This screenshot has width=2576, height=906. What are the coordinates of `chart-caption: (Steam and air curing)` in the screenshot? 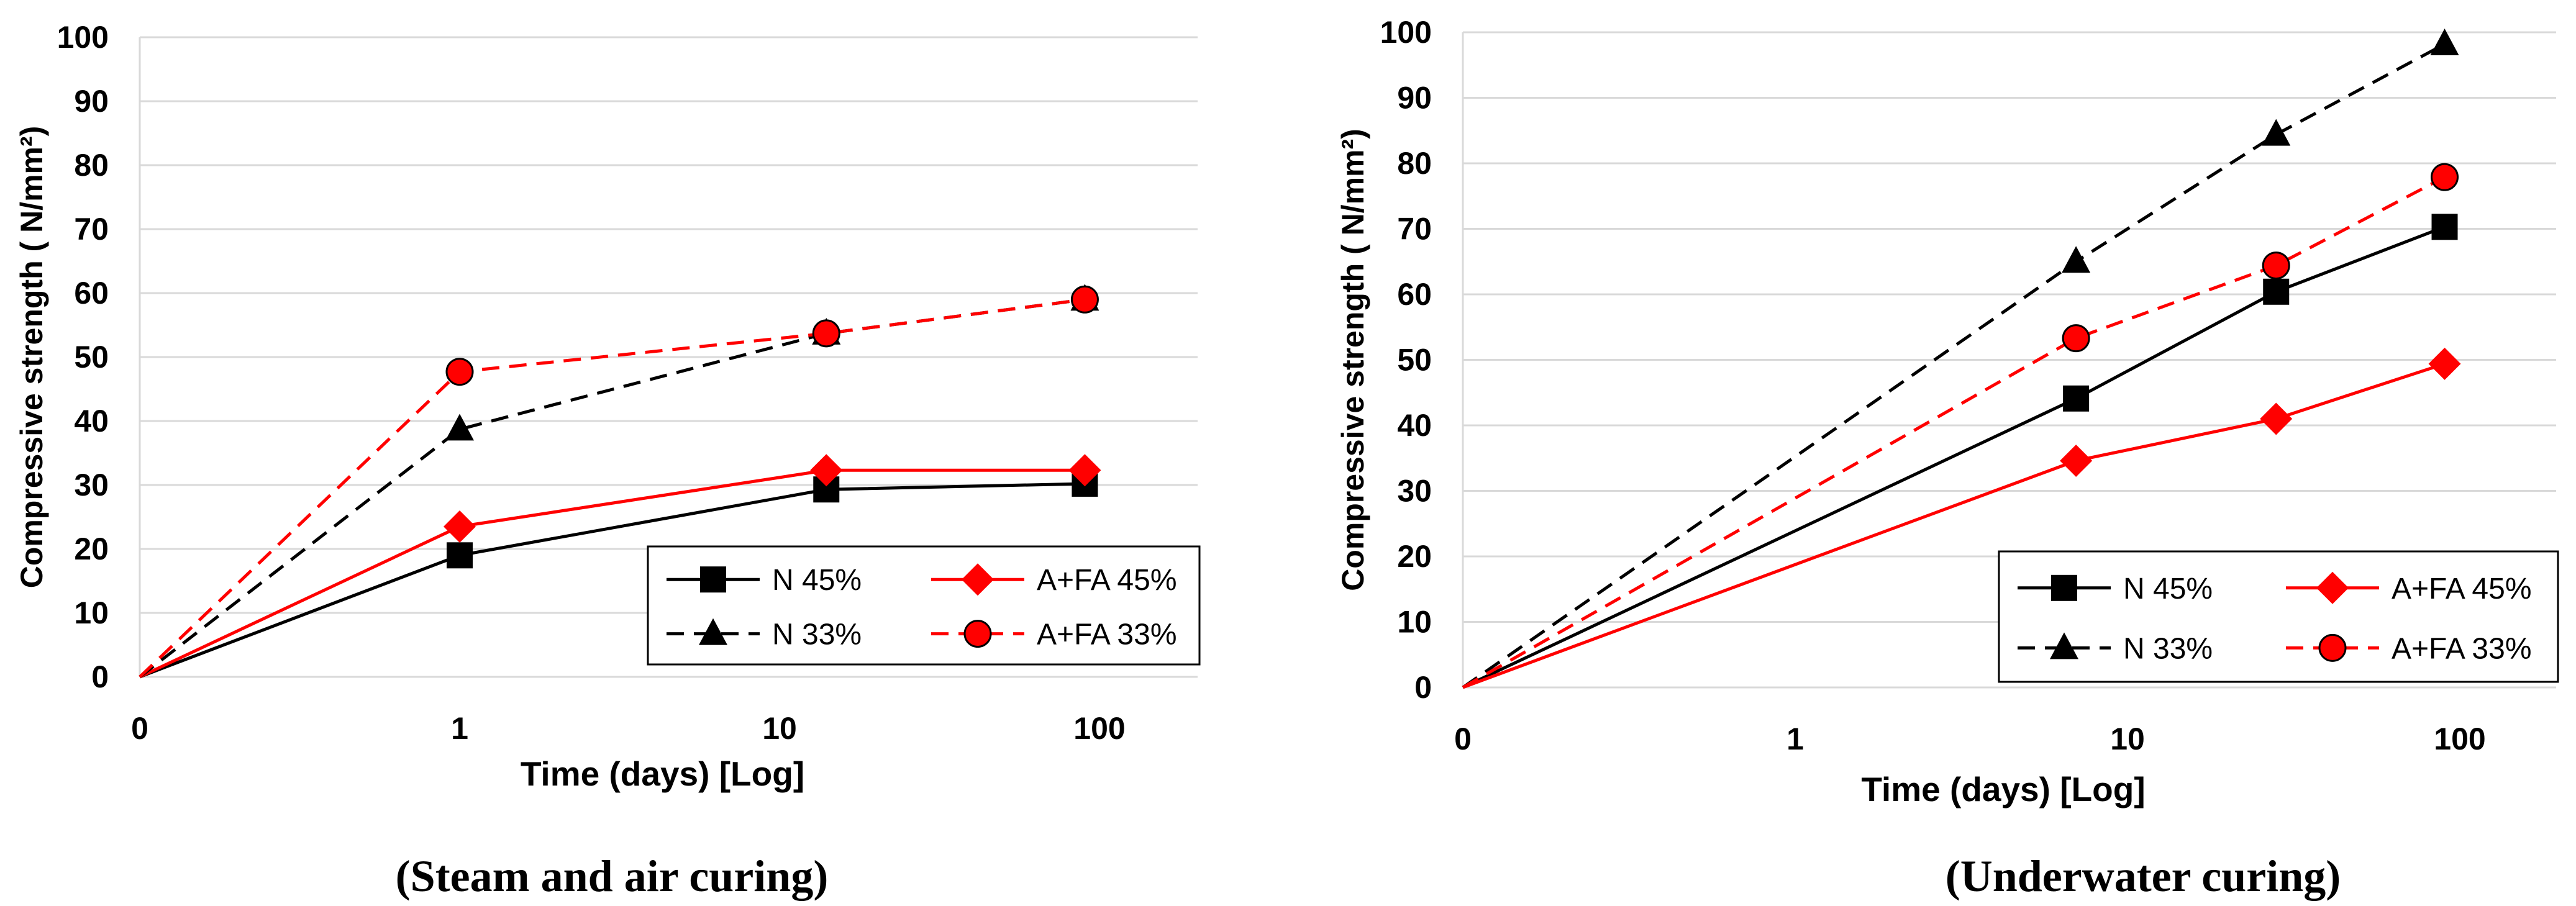 It's located at (612, 876).